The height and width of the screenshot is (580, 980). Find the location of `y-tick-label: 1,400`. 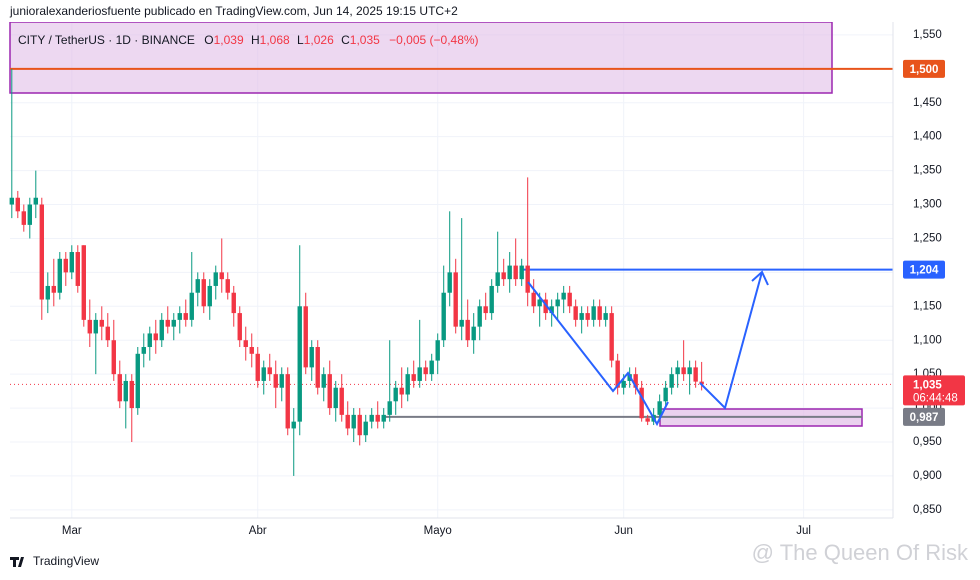

y-tick-label: 1,400 is located at coordinates (927, 137).